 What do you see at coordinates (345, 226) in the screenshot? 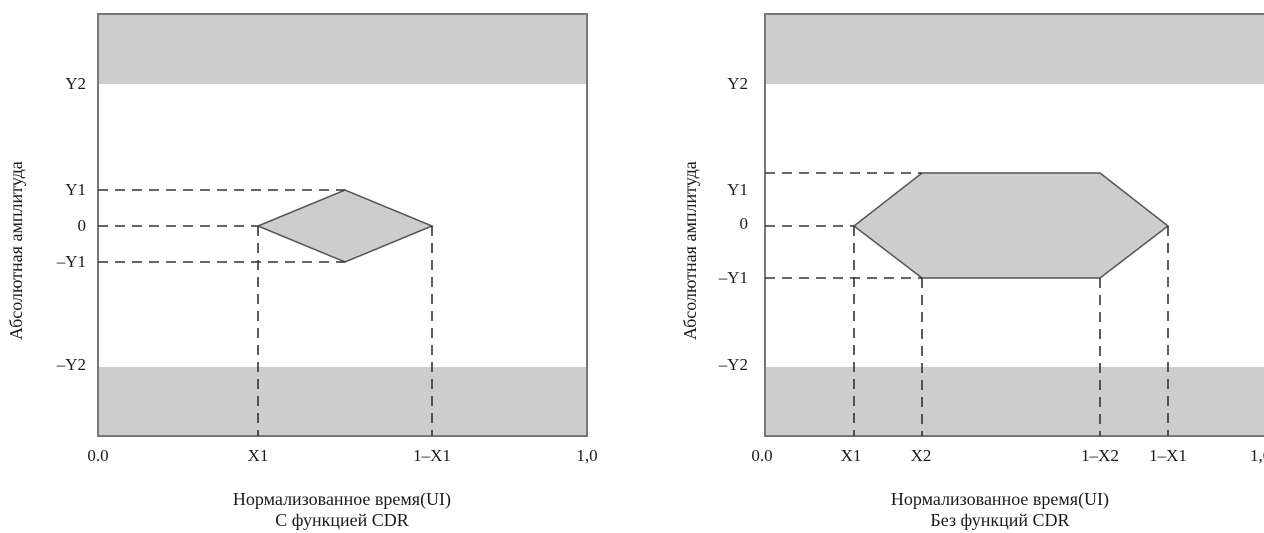
I see `center-mask-diamond` at bounding box center [345, 226].